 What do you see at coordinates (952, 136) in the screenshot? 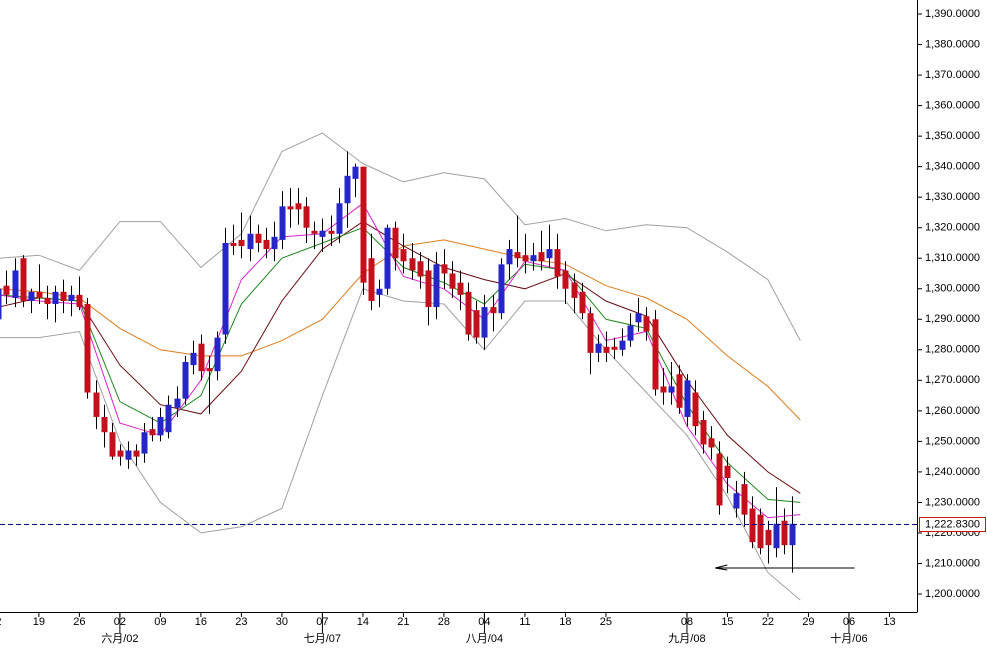
I see `y-tick-label: 1,350.0000` at bounding box center [952, 136].